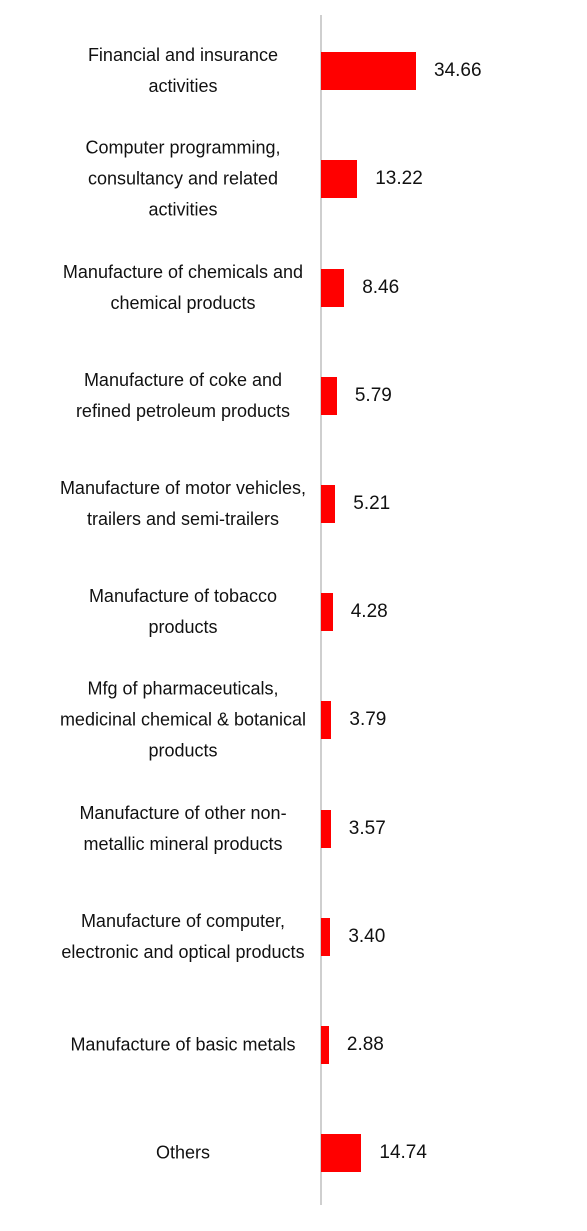 This screenshot has height=1231, width=587. I want to click on data-label: 3.40, so click(367, 936).